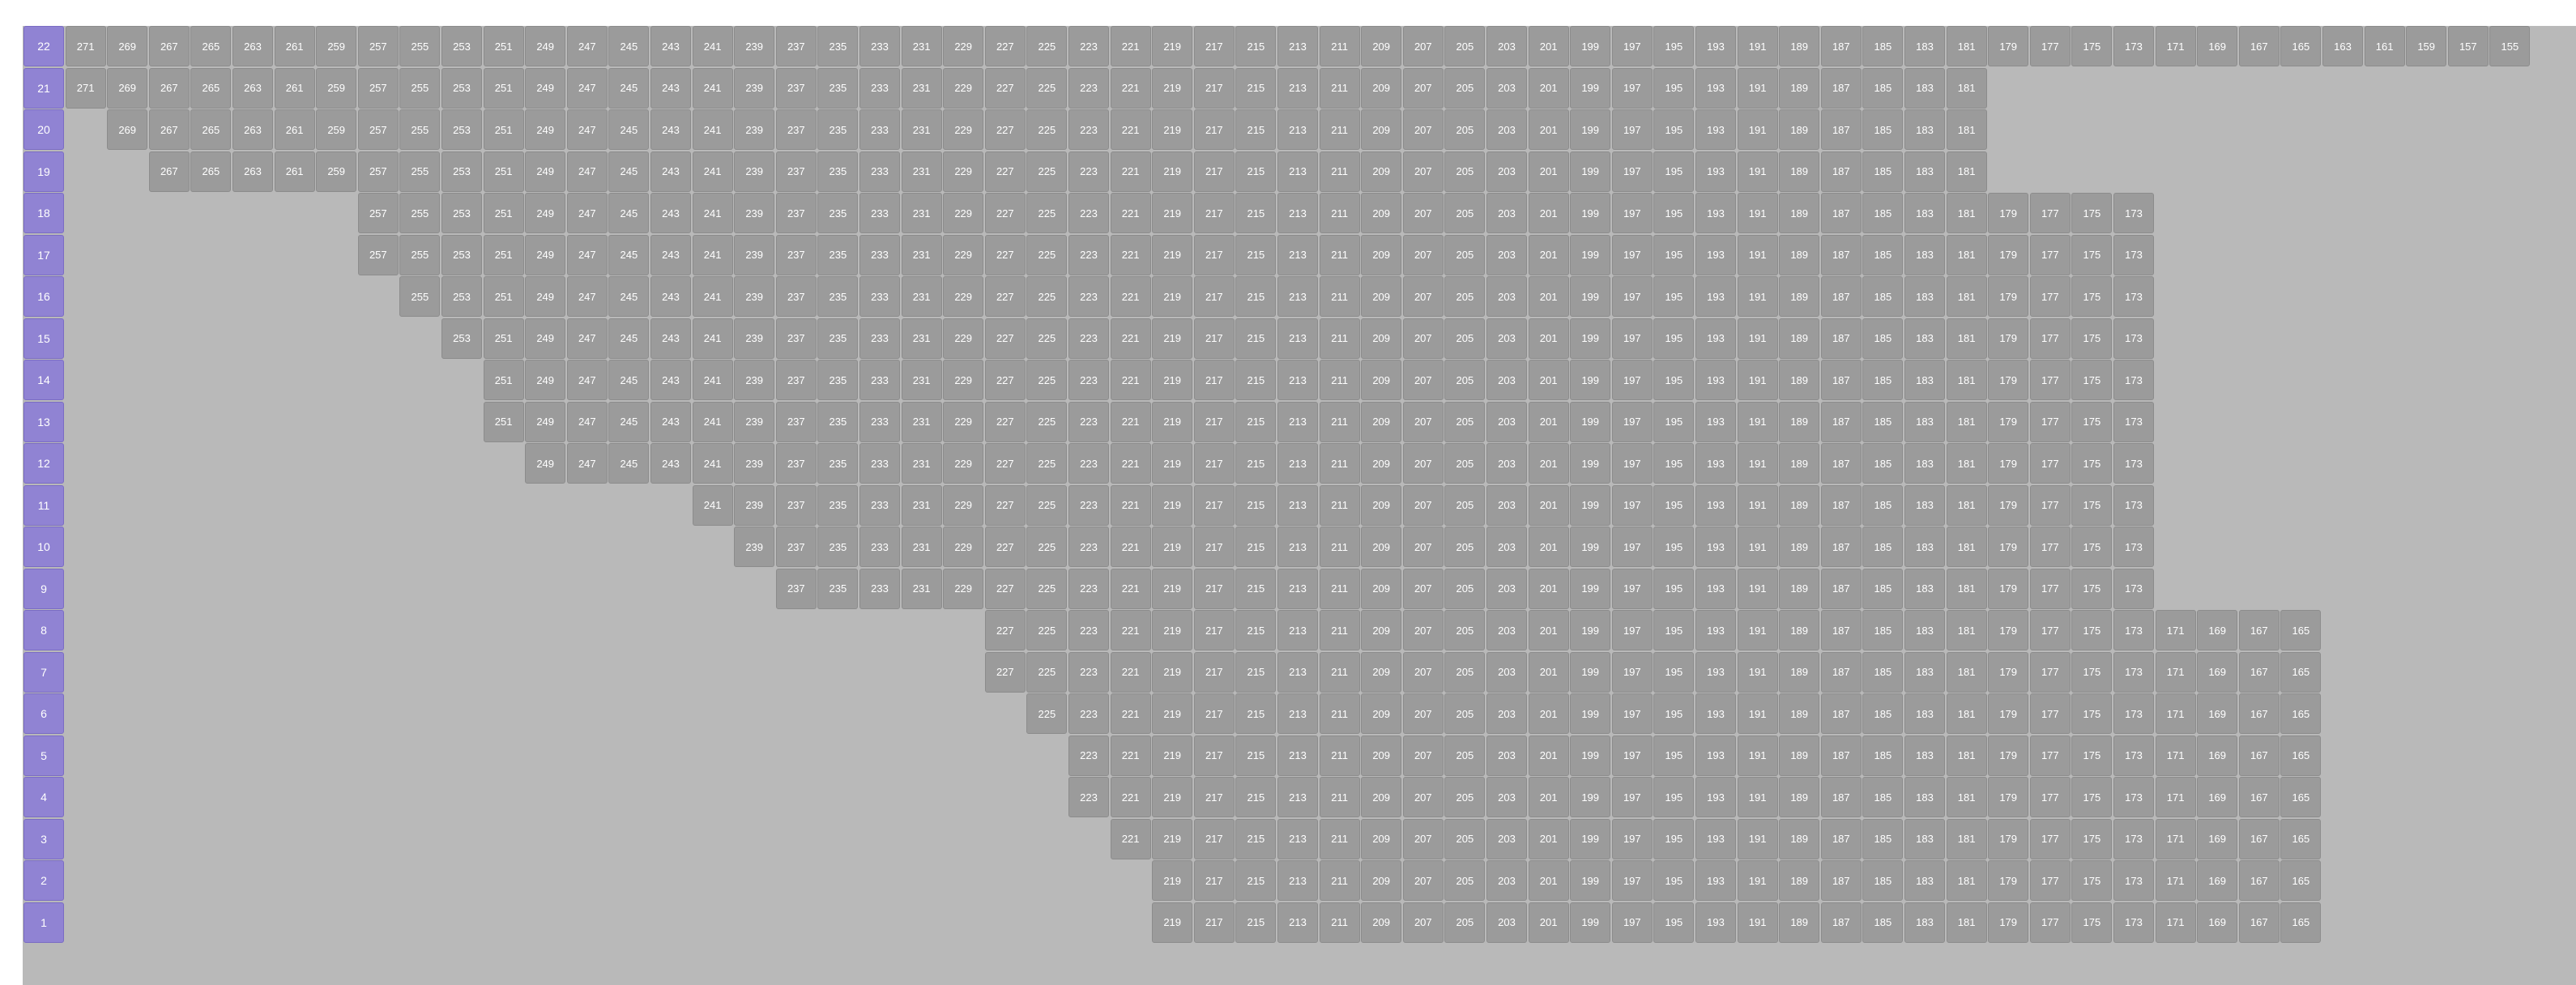 The width and height of the screenshot is (2576, 985). Describe the element at coordinates (1800, 172) in the screenshot. I see `seat: 189` at that location.